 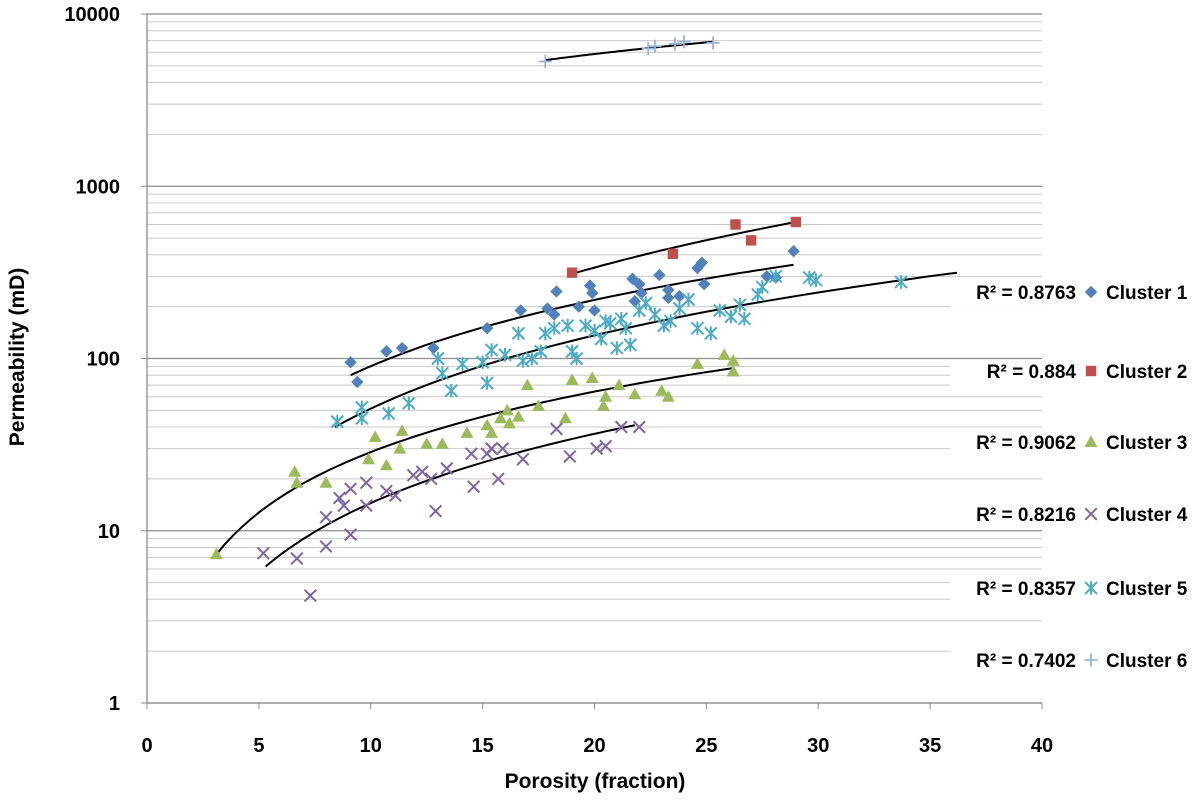 I want to click on x-tick-label: 30, so click(x=818, y=746).